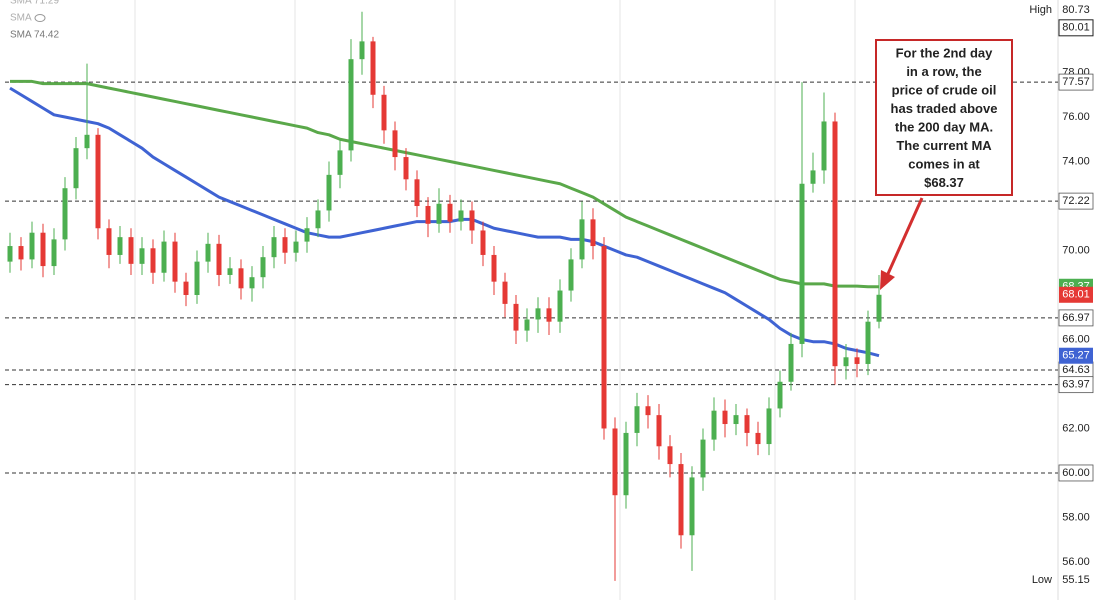 This screenshot has height=600, width=1095. I want to click on low-label: Low, so click(1042, 580).